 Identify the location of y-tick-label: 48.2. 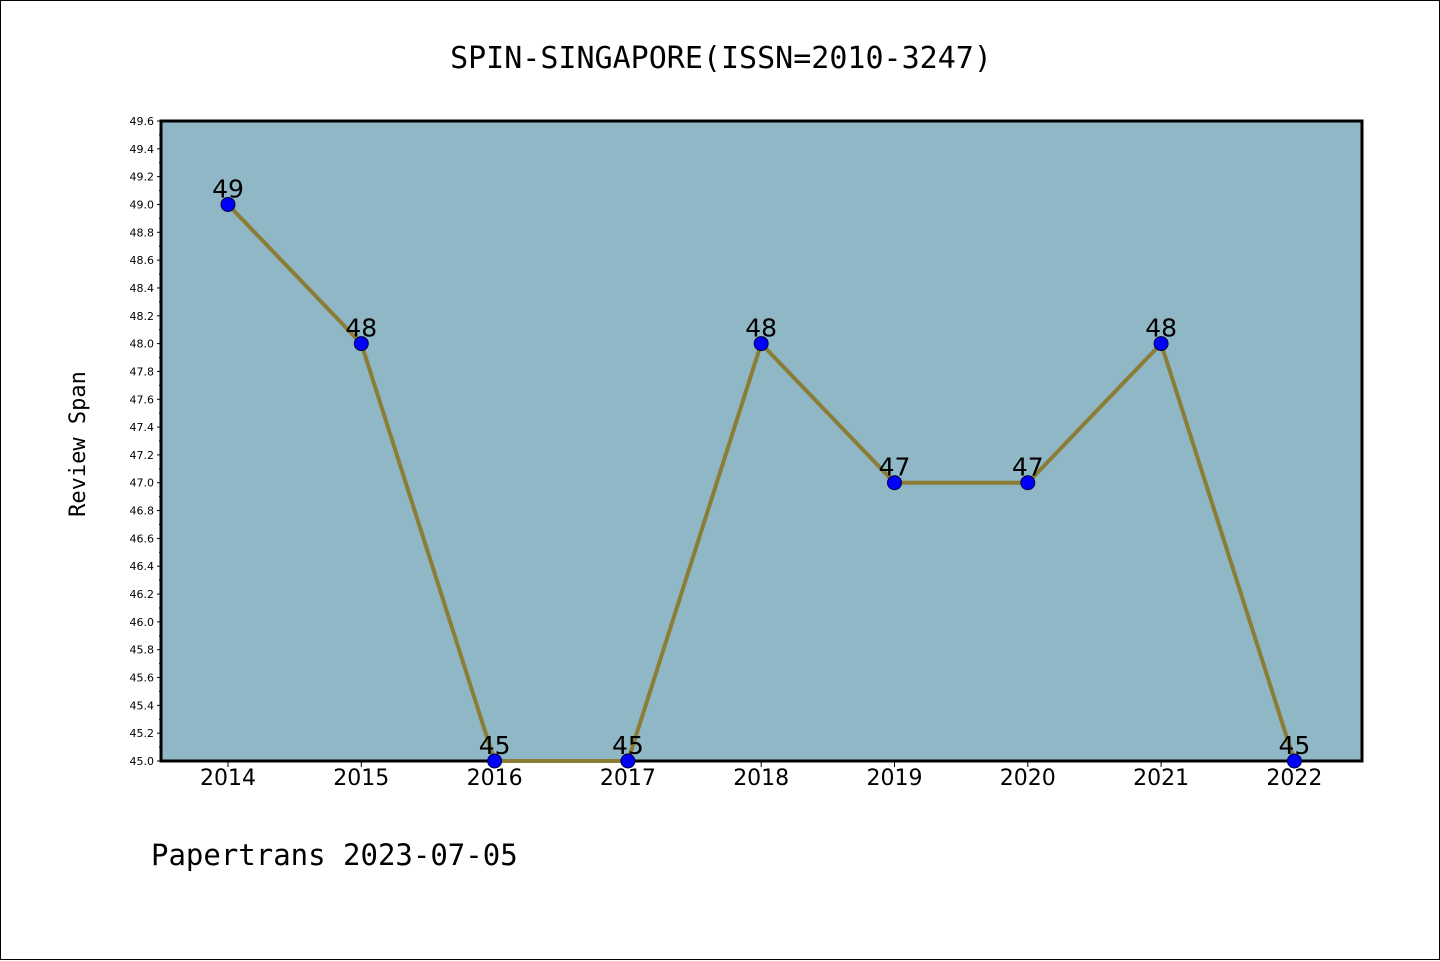
(142, 316).